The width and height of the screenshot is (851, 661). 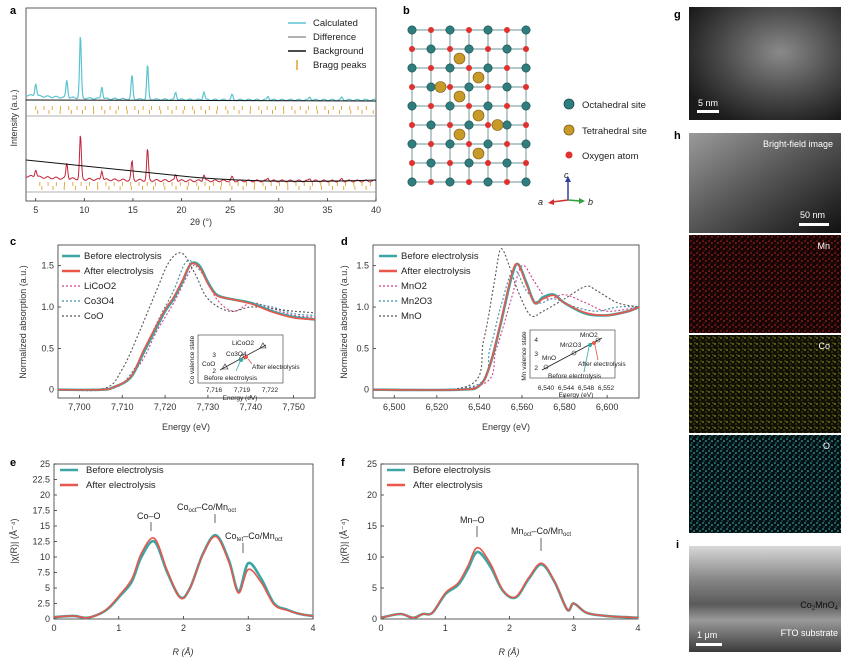 I want to click on x-tick-label: 1, so click(x=118, y=628).